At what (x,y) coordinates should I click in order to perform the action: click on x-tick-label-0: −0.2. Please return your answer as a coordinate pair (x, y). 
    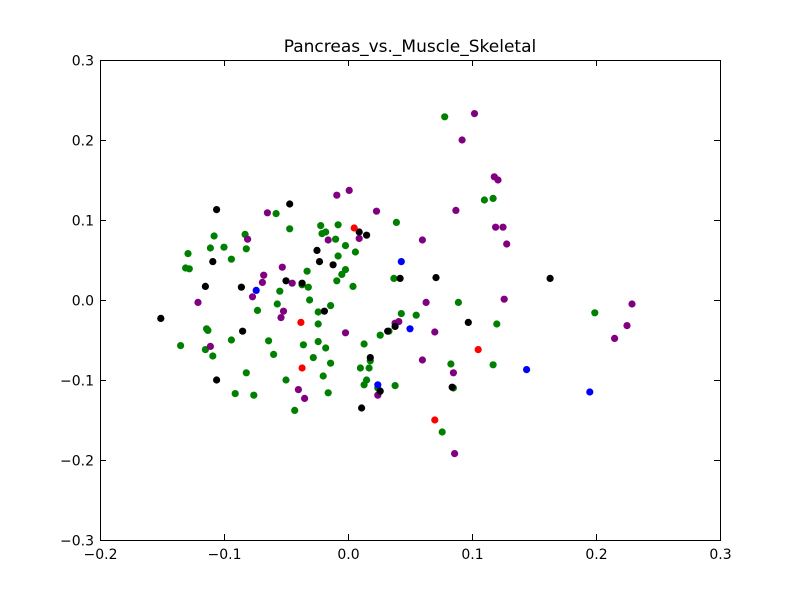
    Looking at the image, I should click on (101, 555).